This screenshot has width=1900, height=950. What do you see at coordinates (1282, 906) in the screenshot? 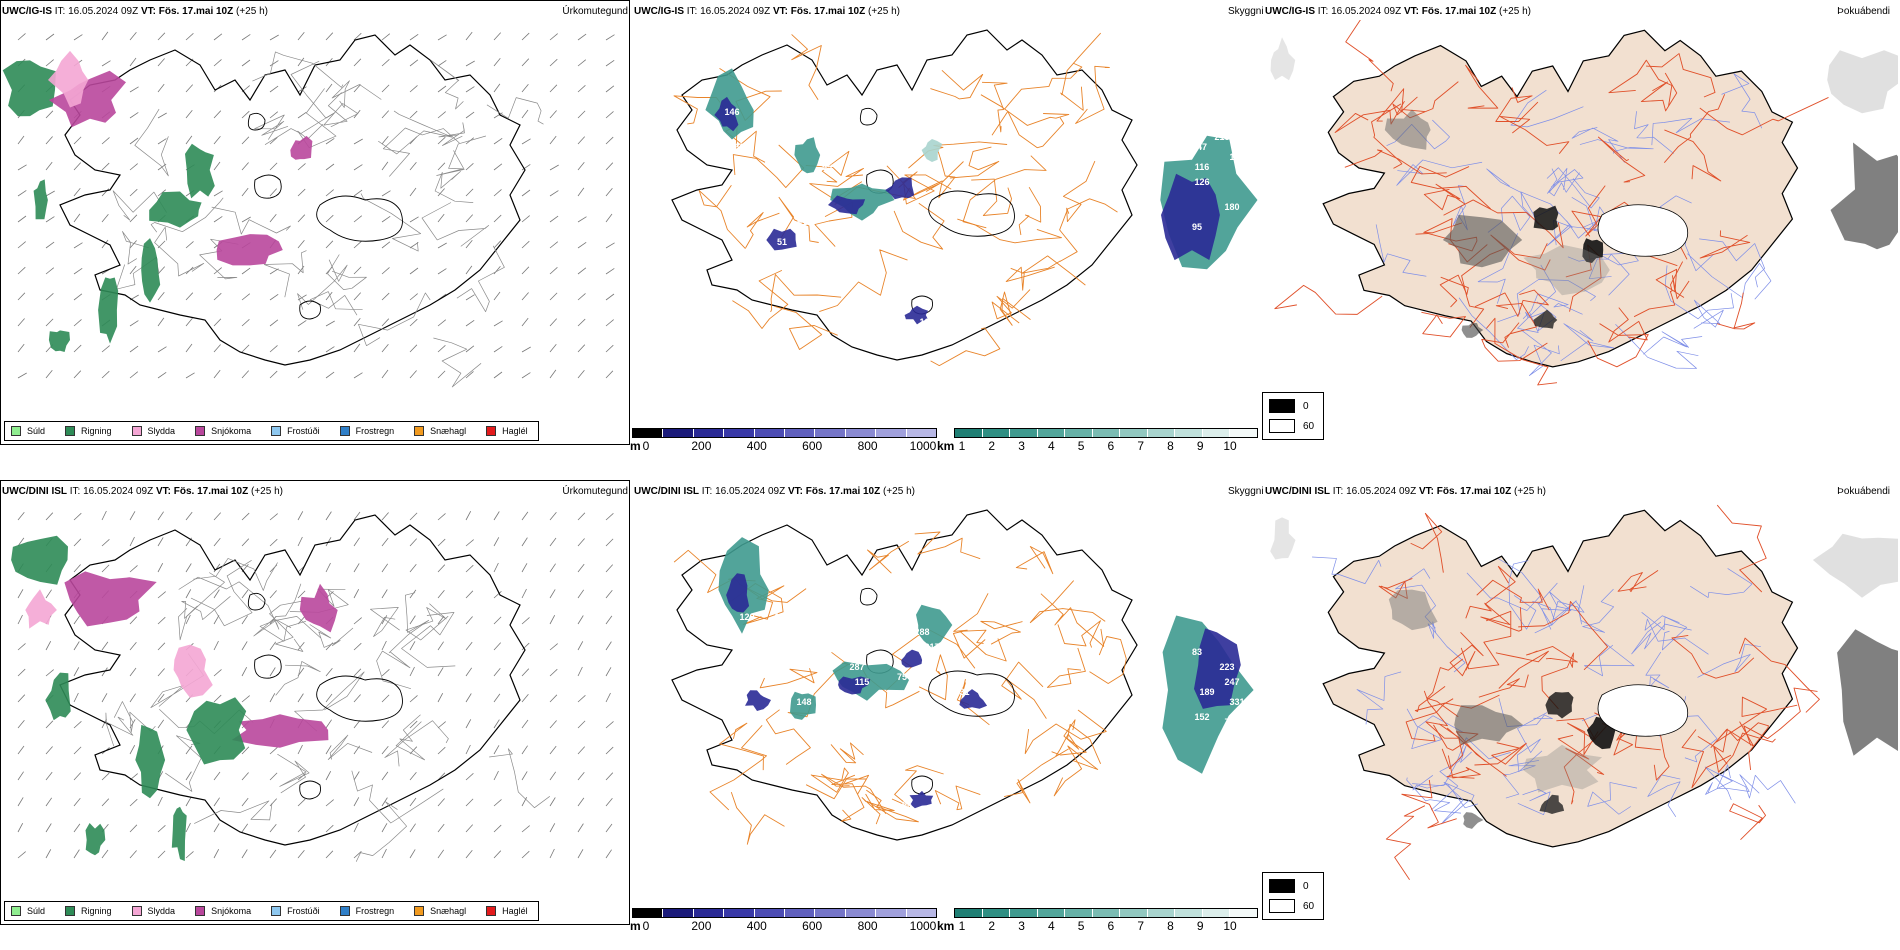
I see `fog-swatch-white` at bounding box center [1282, 906].